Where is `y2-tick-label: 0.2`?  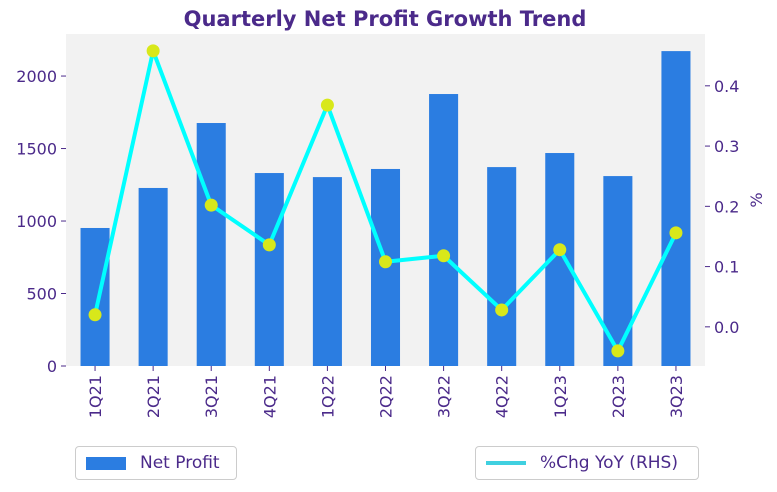 y2-tick-label: 0.2 is located at coordinates (726, 206).